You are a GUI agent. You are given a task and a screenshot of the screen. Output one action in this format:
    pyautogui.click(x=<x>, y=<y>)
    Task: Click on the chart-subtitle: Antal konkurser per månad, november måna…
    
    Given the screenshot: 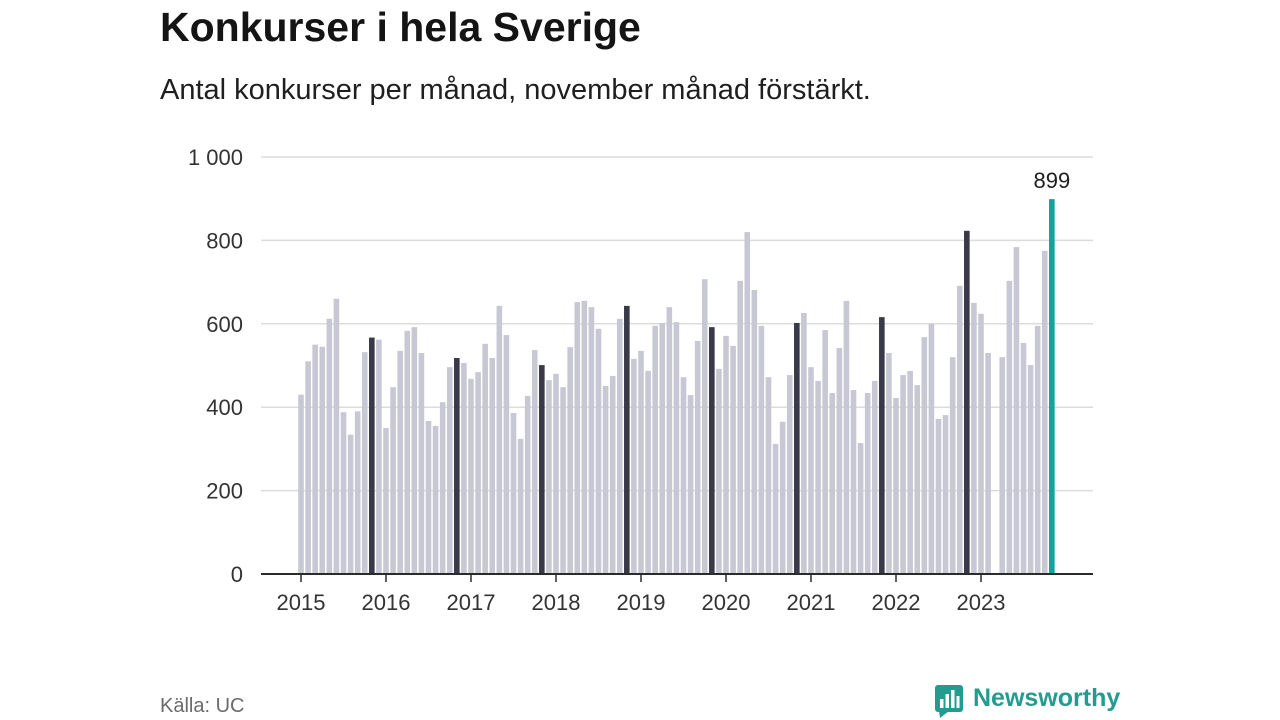 What is the action you would take?
    pyautogui.click(x=515, y=90)
    